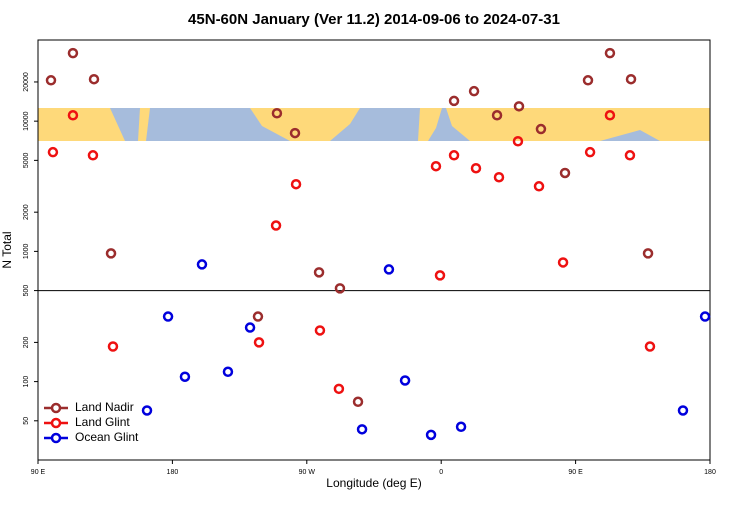 This screenshot has height=505, width=750. Describe the element at coordinates (26, 382) in the screenshot. I see `y-tick-label: 100` at that location.